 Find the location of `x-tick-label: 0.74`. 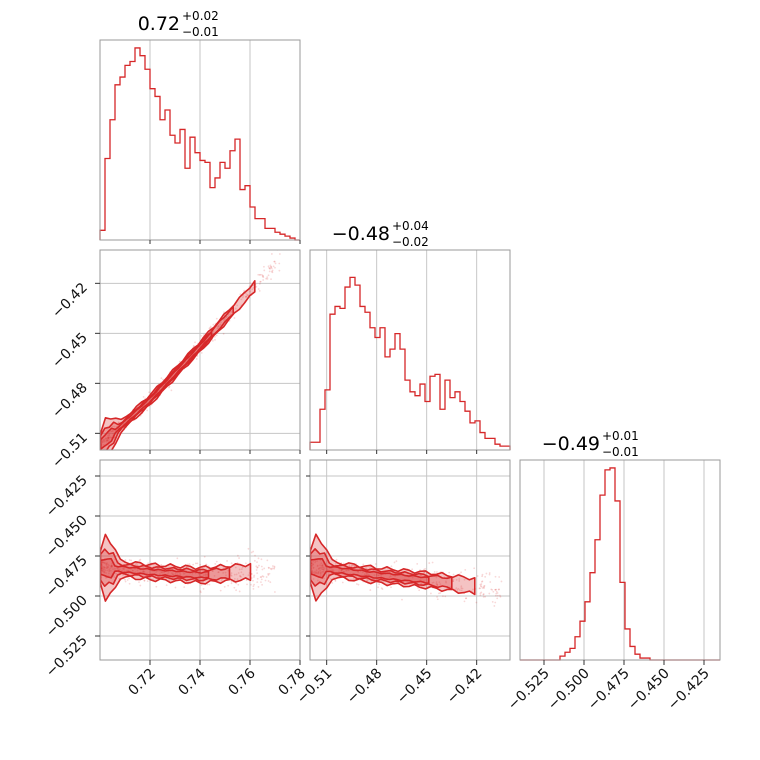

x-tick-label: 0.74 is located at coordinates (191, 681).